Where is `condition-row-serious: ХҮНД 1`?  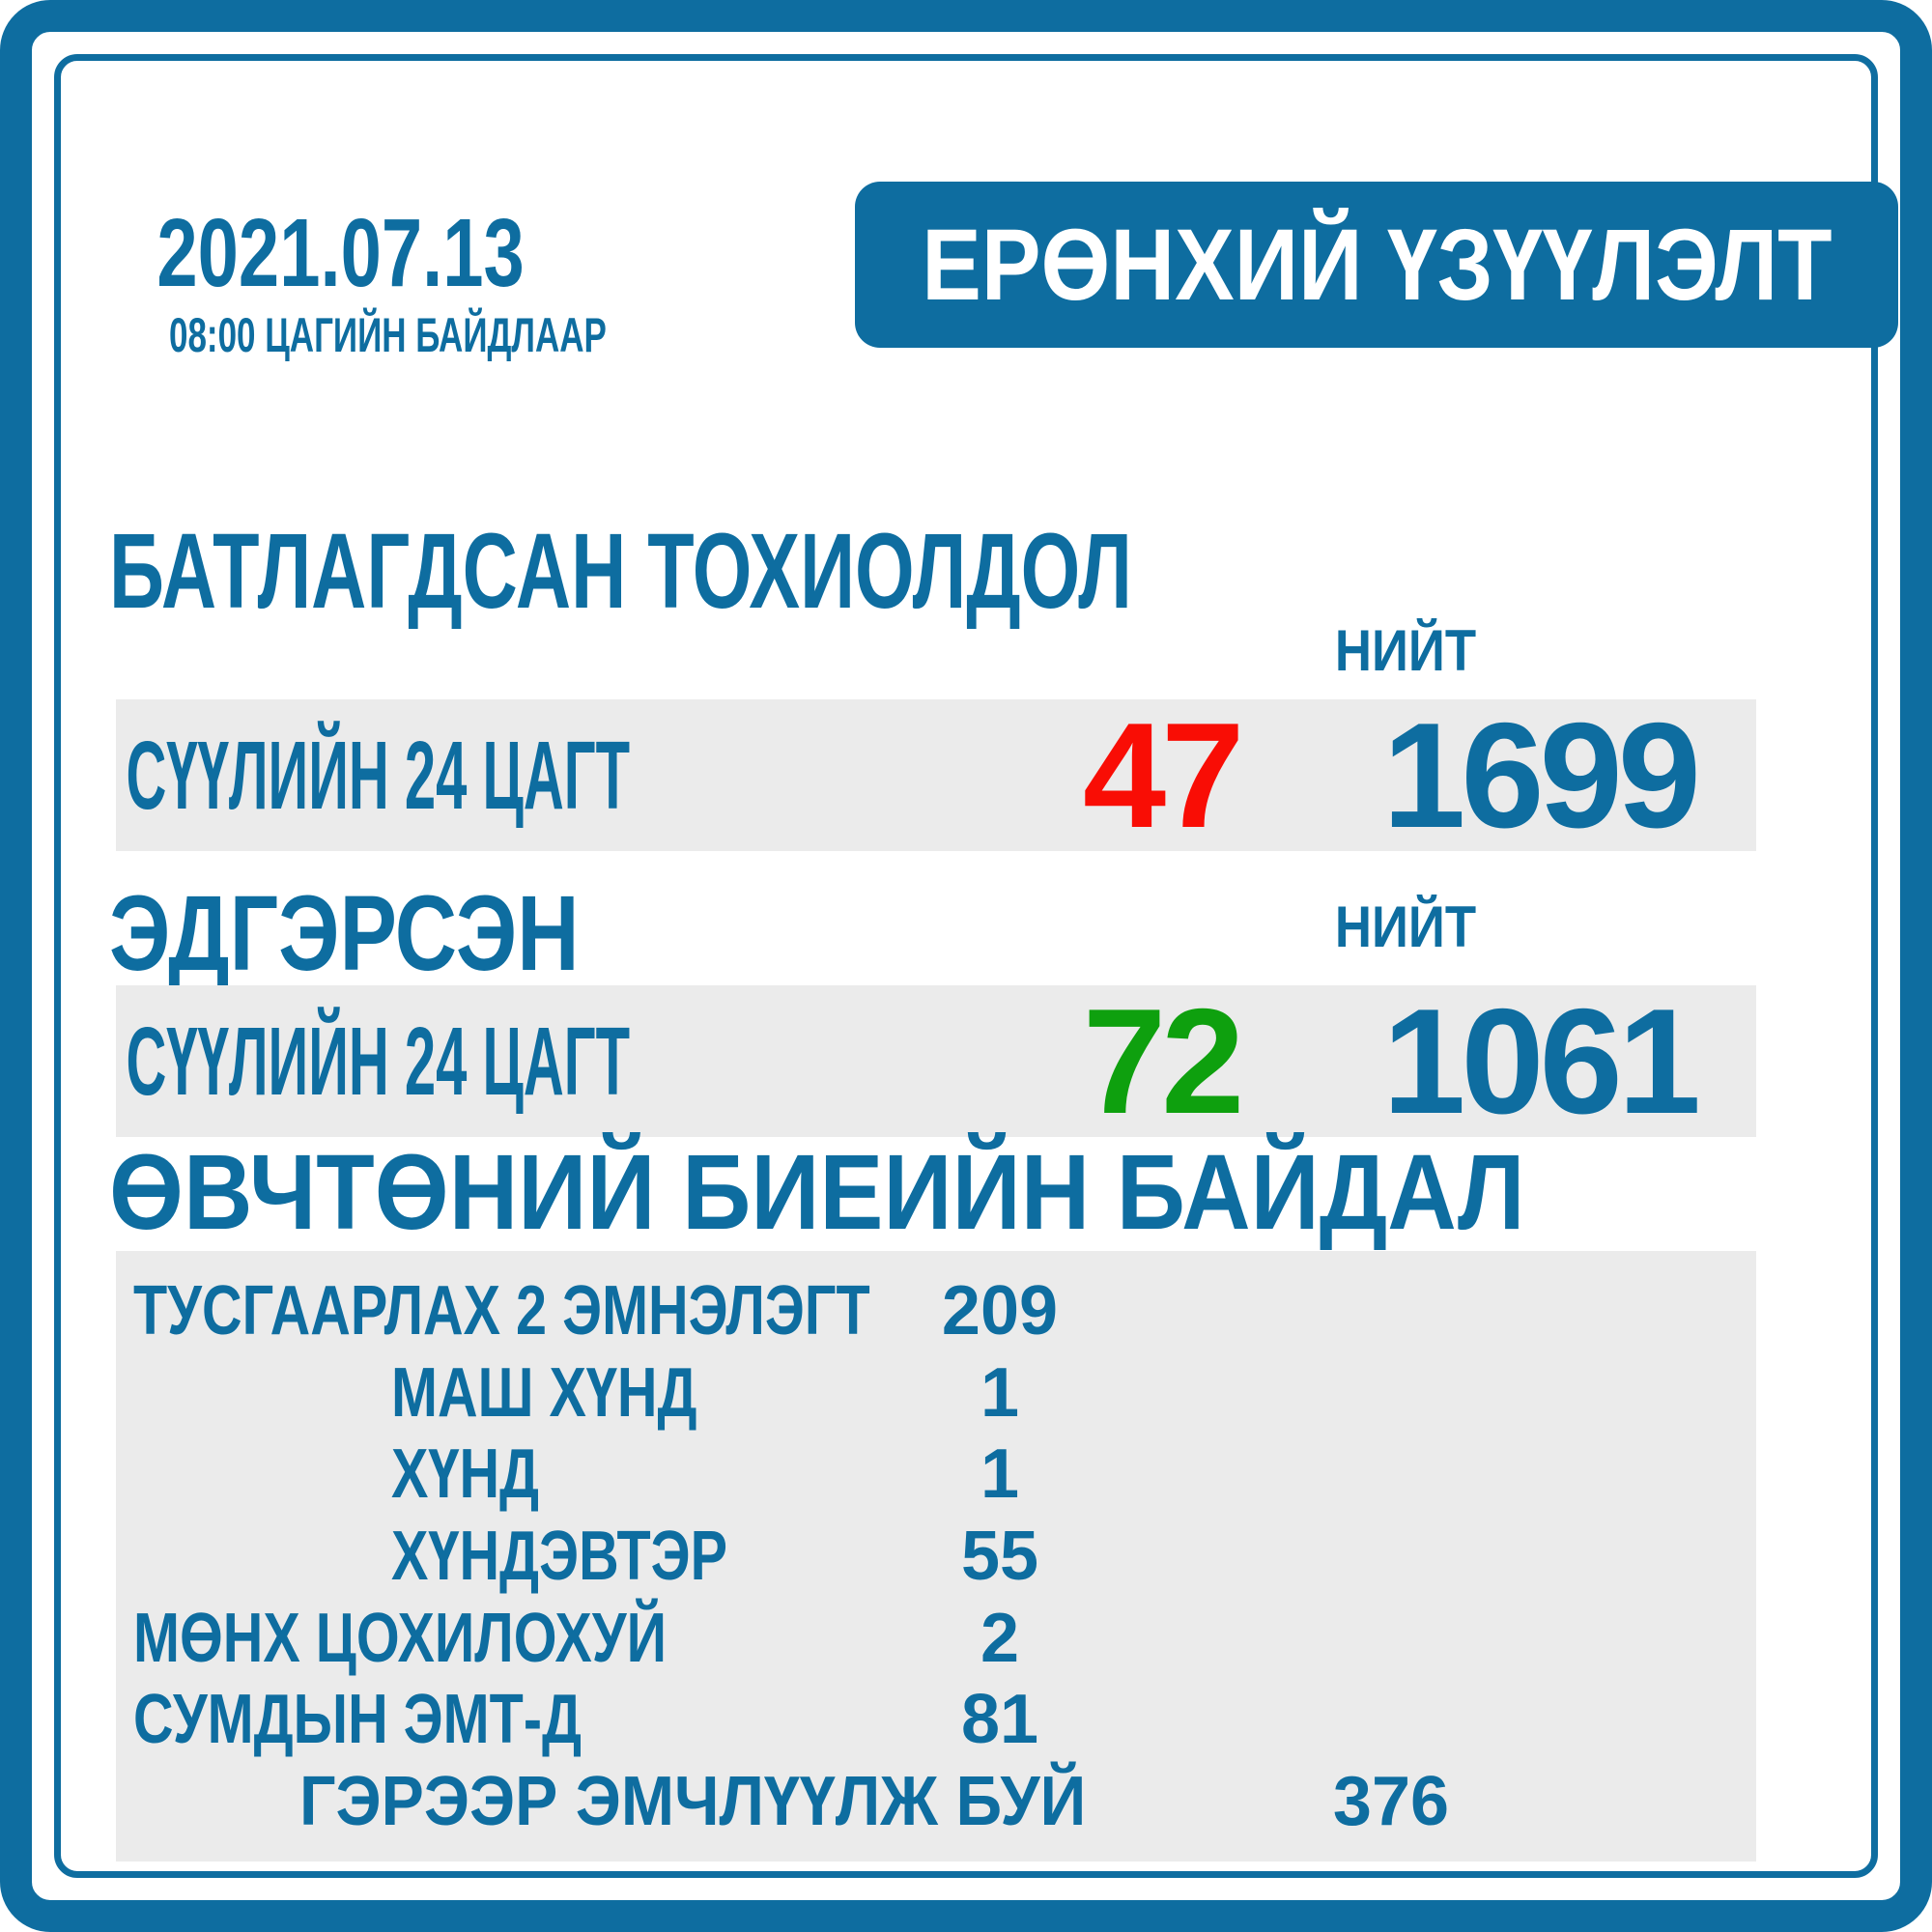
condition-row-serious: ХҮНД 1 is located at coordinates (936, 1474).